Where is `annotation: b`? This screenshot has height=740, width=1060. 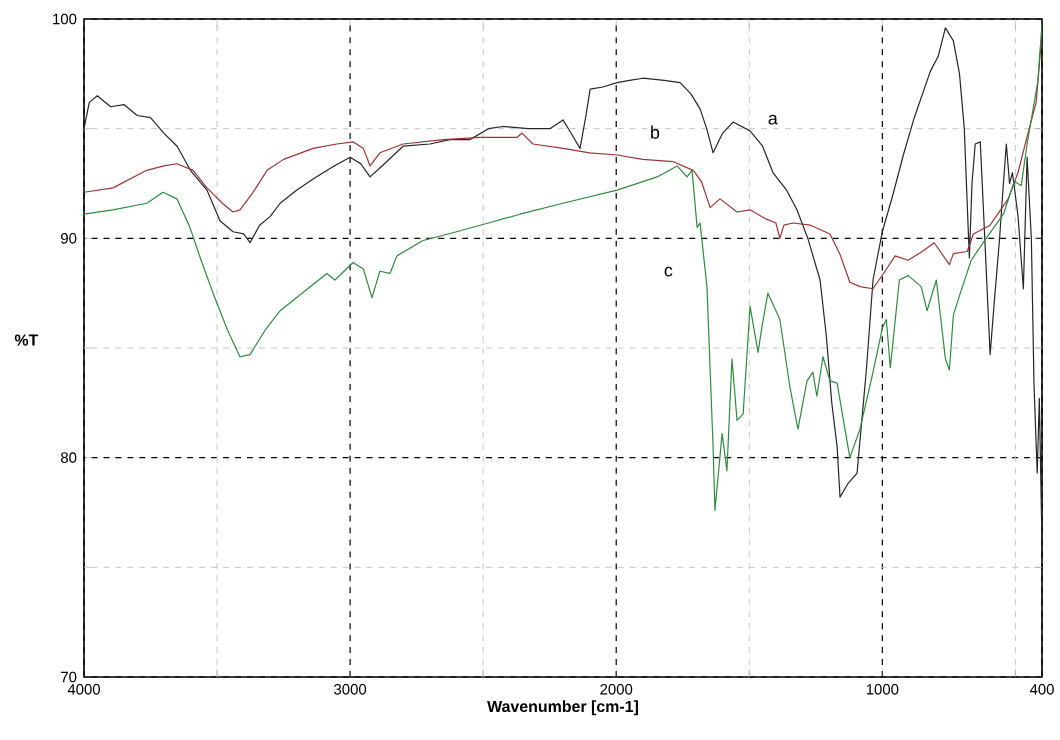 annotation: b is located at coordinates (655, 132).